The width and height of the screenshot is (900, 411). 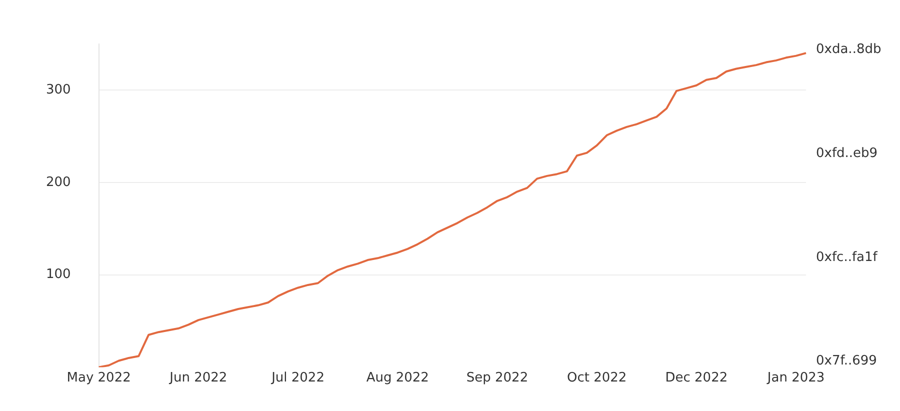 I want to click on text: 0xda..8db, so click(x=849, y=50).